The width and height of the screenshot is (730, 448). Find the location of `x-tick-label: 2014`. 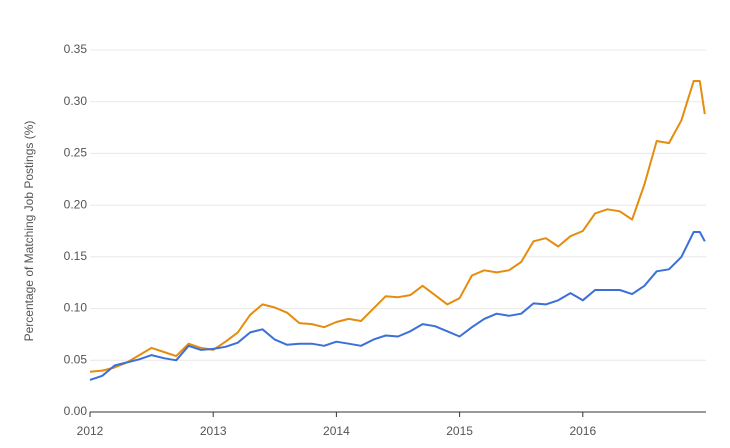

x-tick-label: 2014 is located at coordinates (336, 431).